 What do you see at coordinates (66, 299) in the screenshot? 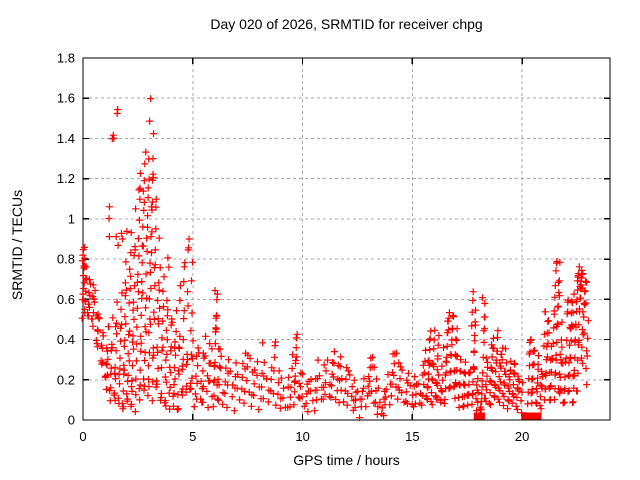
I see `y-tick-label: 0.6` at bounding box center [66, 299].